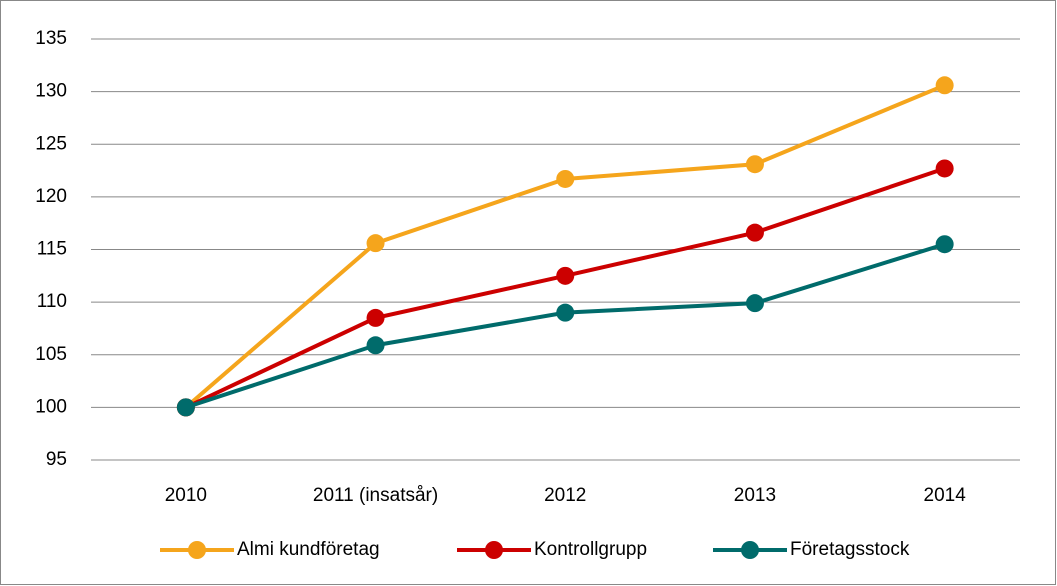  Describe the element at coordinates (850, 549) in the screenshot. I see `legend-label: Företagsstock` at that location.